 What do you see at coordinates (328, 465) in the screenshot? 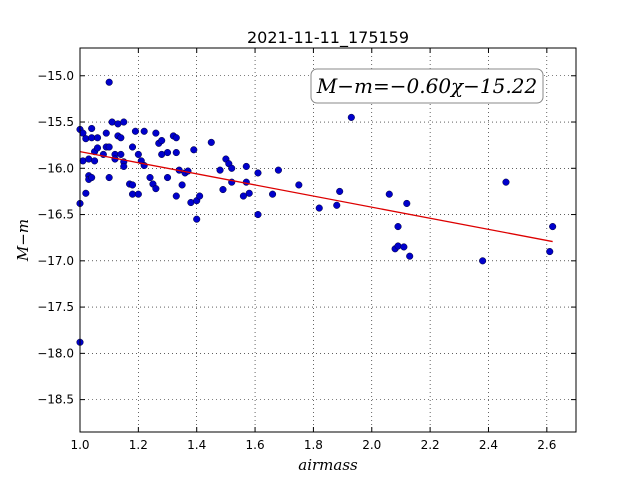
I see `x-axis-label: airmass` at bounding box center [328, 465].